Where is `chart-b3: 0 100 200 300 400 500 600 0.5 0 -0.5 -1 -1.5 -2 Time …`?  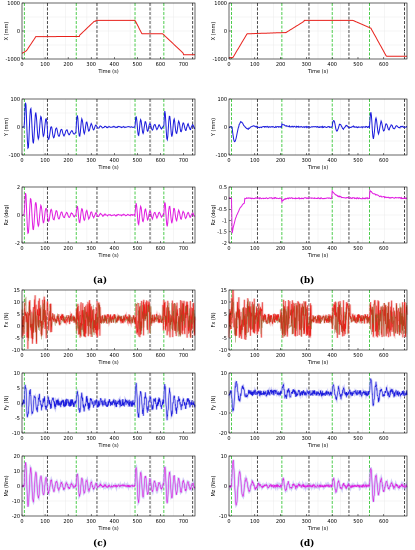 chart-b3: 0 100 200 300 400 500 600 0.5 0 -0.5 -1 -1.5 -2 Time … is located at coordinates (309, 222).